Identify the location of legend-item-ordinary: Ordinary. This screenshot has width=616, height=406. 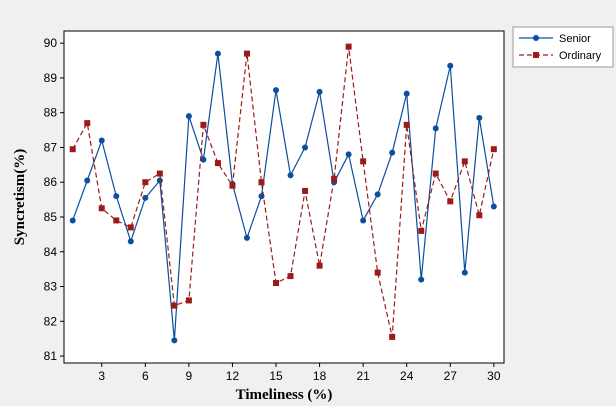
(560, 56).